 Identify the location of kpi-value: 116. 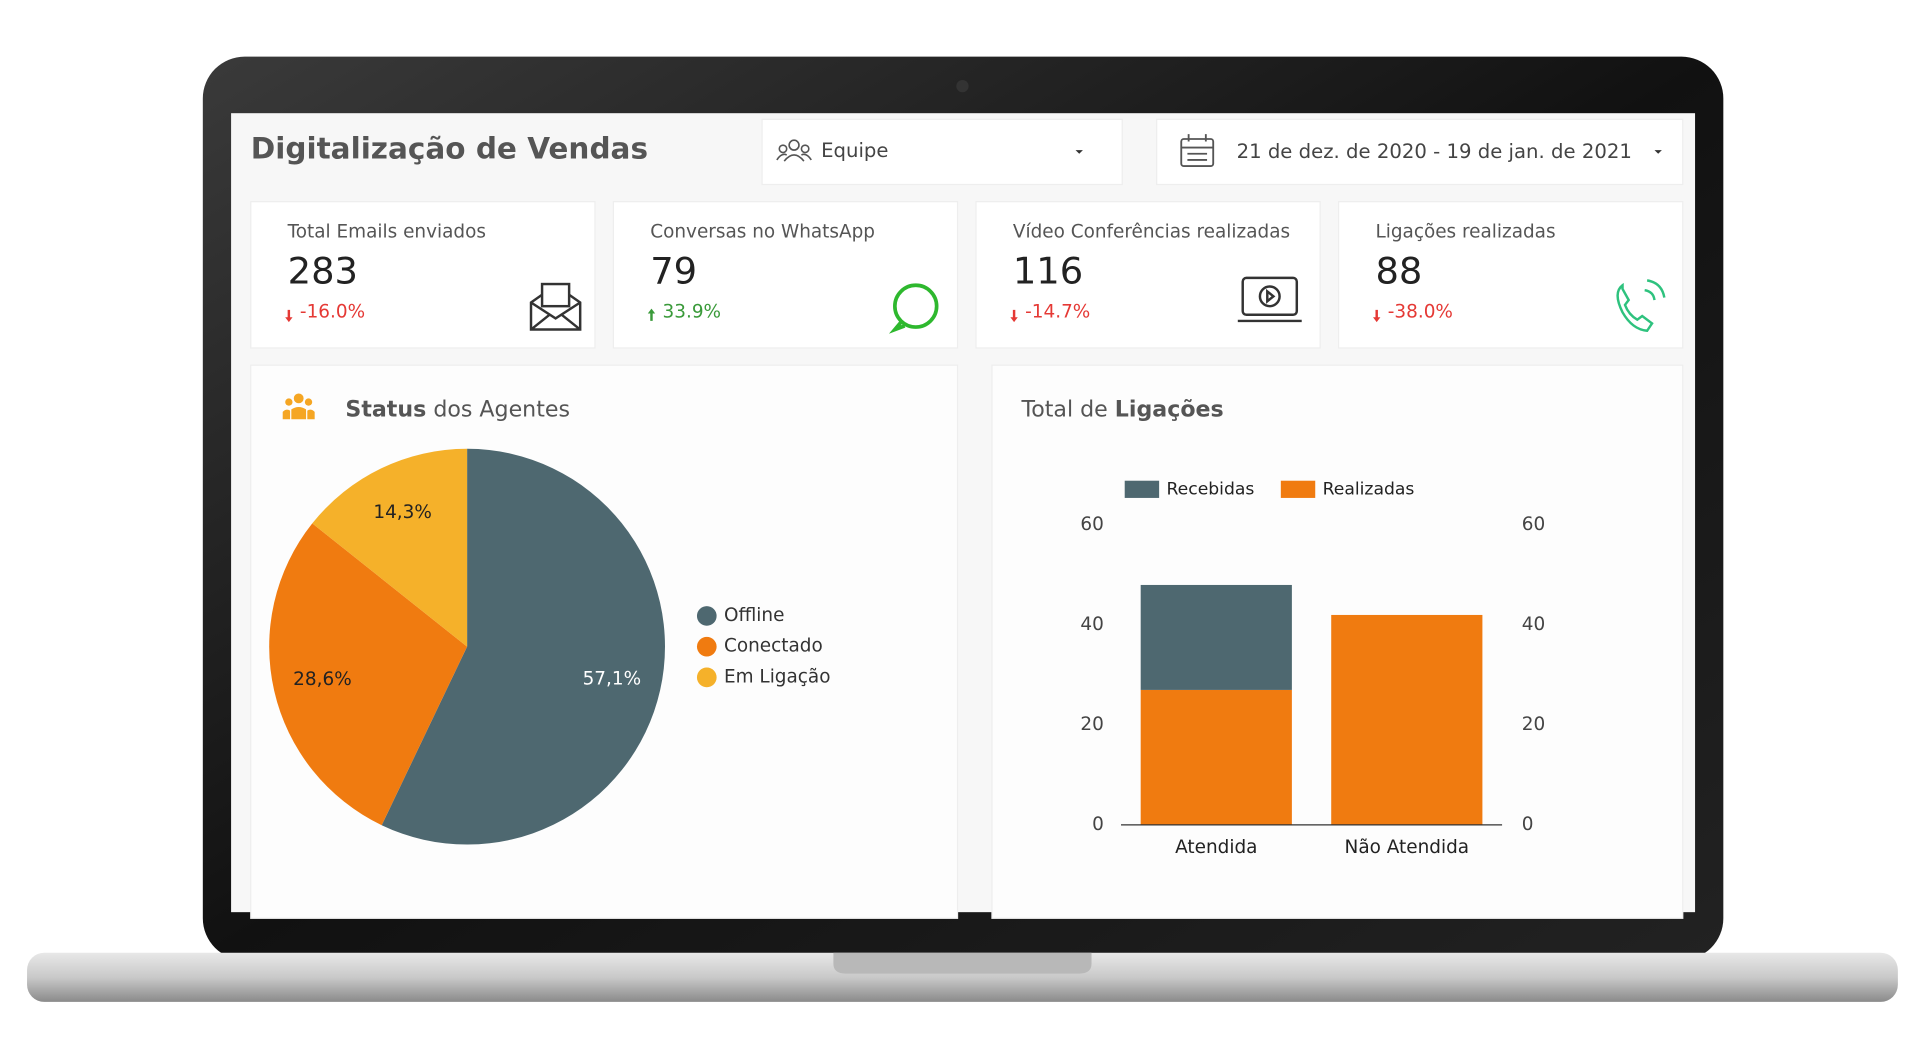
(1048, 270).